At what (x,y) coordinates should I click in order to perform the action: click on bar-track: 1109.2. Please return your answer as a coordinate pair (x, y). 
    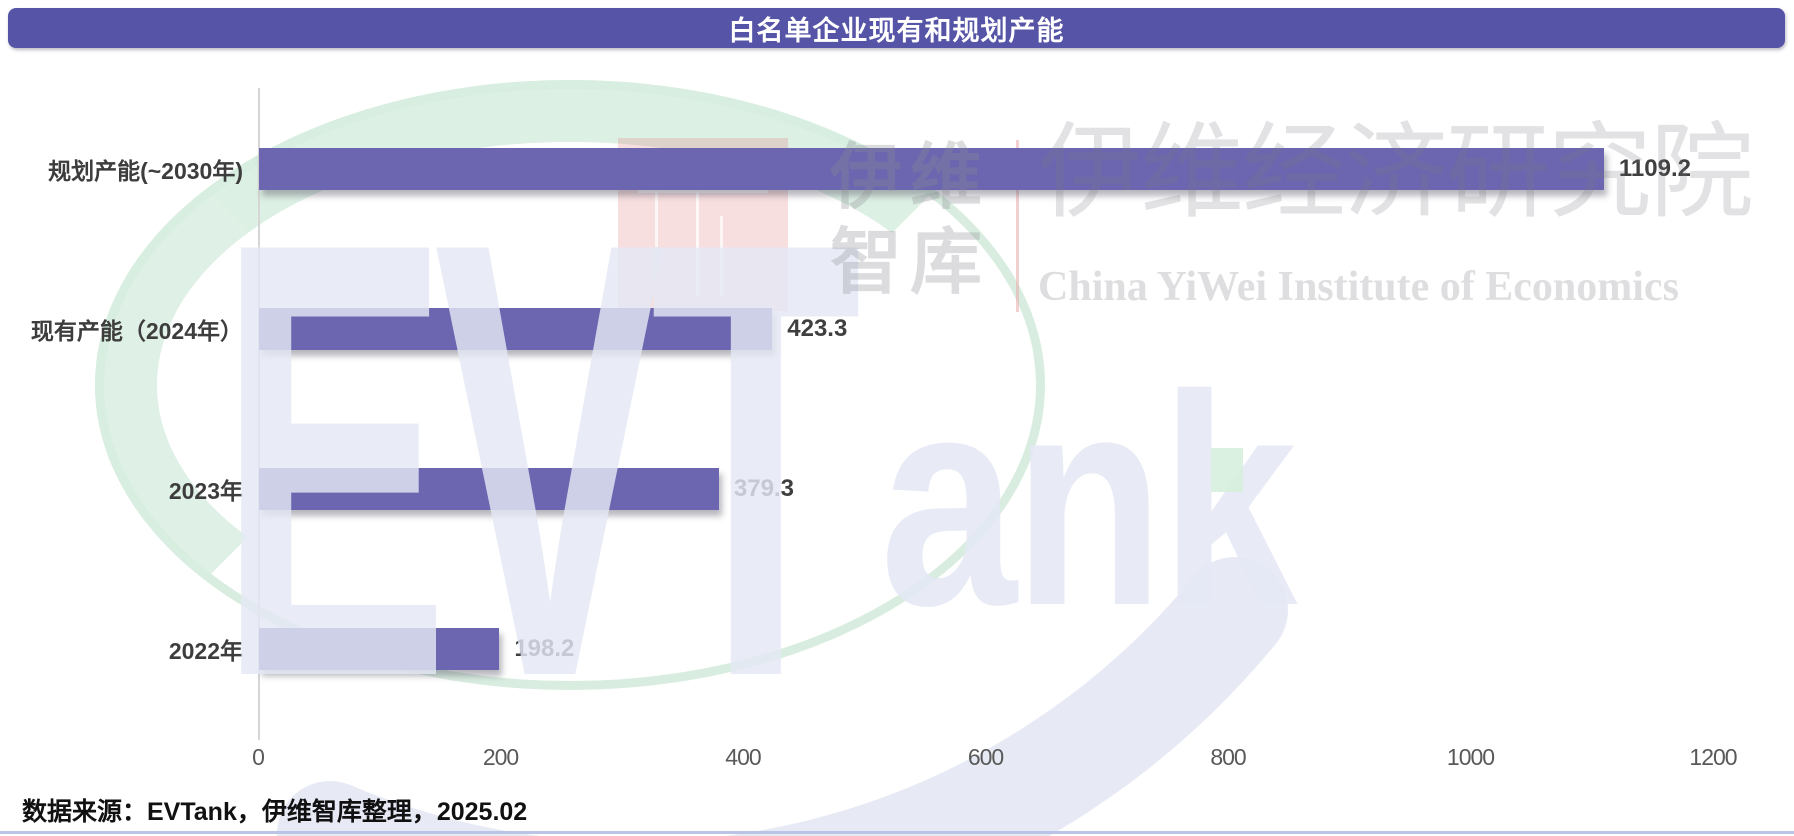
    Looking at the image, I should click on (986, 169).